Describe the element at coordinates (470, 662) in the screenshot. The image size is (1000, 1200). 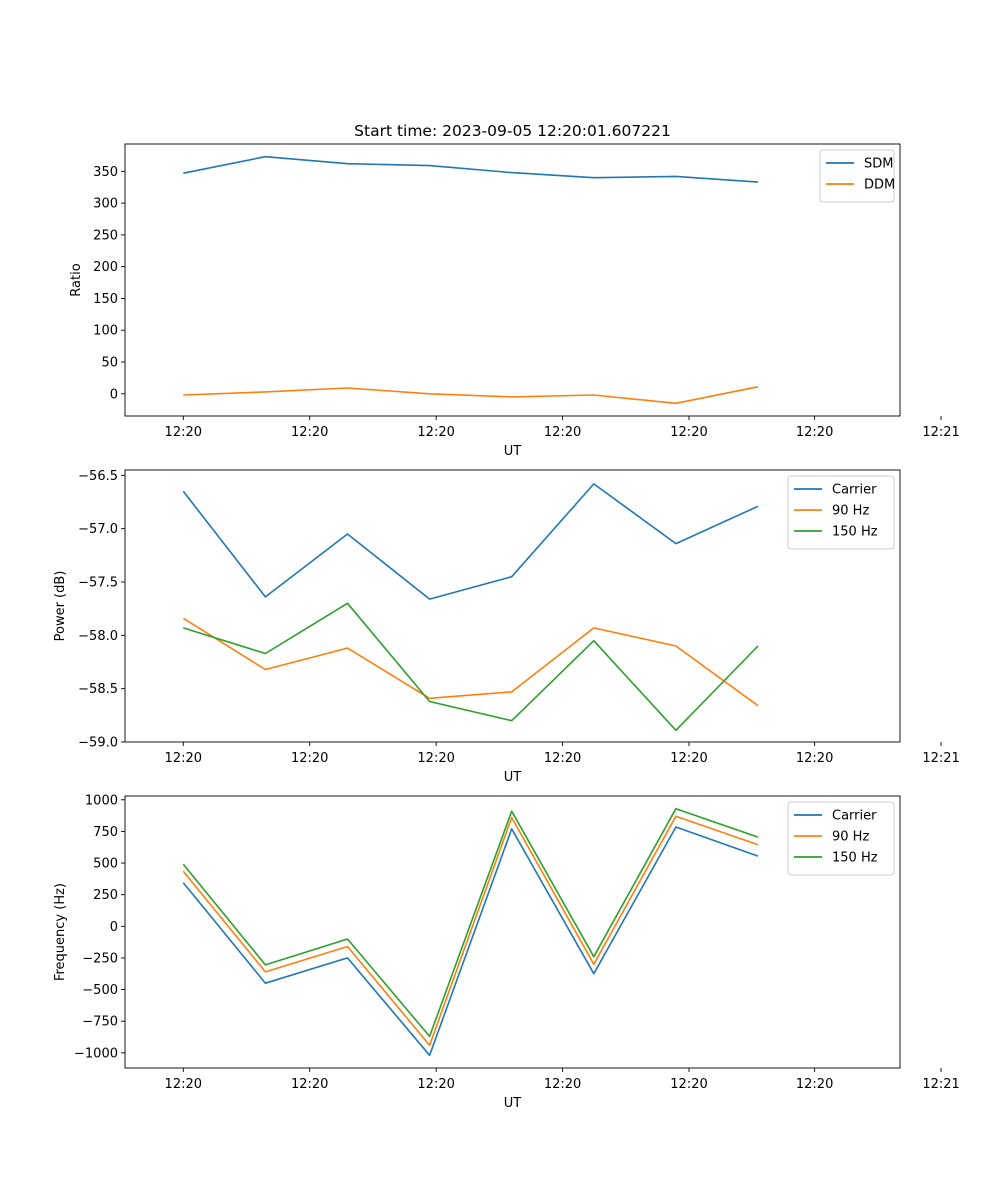
I see `power-series-line-90-hz` at that location.